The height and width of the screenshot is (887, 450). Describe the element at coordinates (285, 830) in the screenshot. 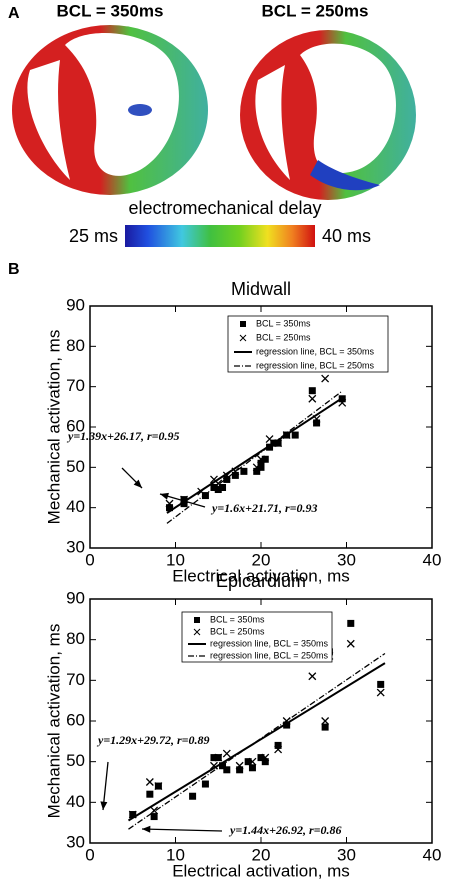

I see `annotation: y=1.44x+26.92, r=0.86` at that location.